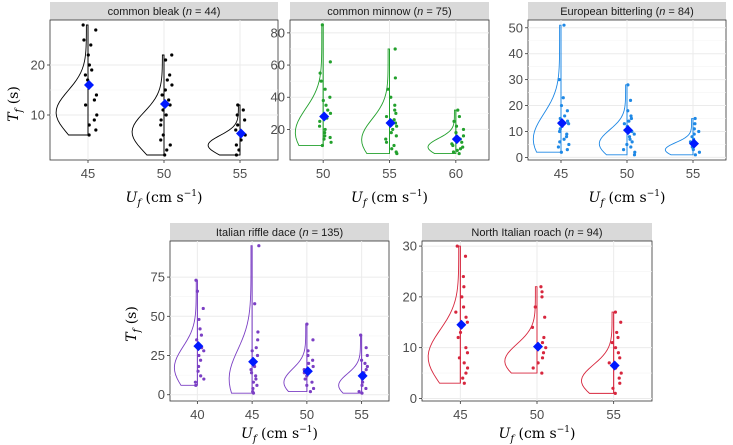  What do you see at coordinates (240, 173) in the screenshot?
I see `x-tick-label: 55` at bounding box center [240, 173].